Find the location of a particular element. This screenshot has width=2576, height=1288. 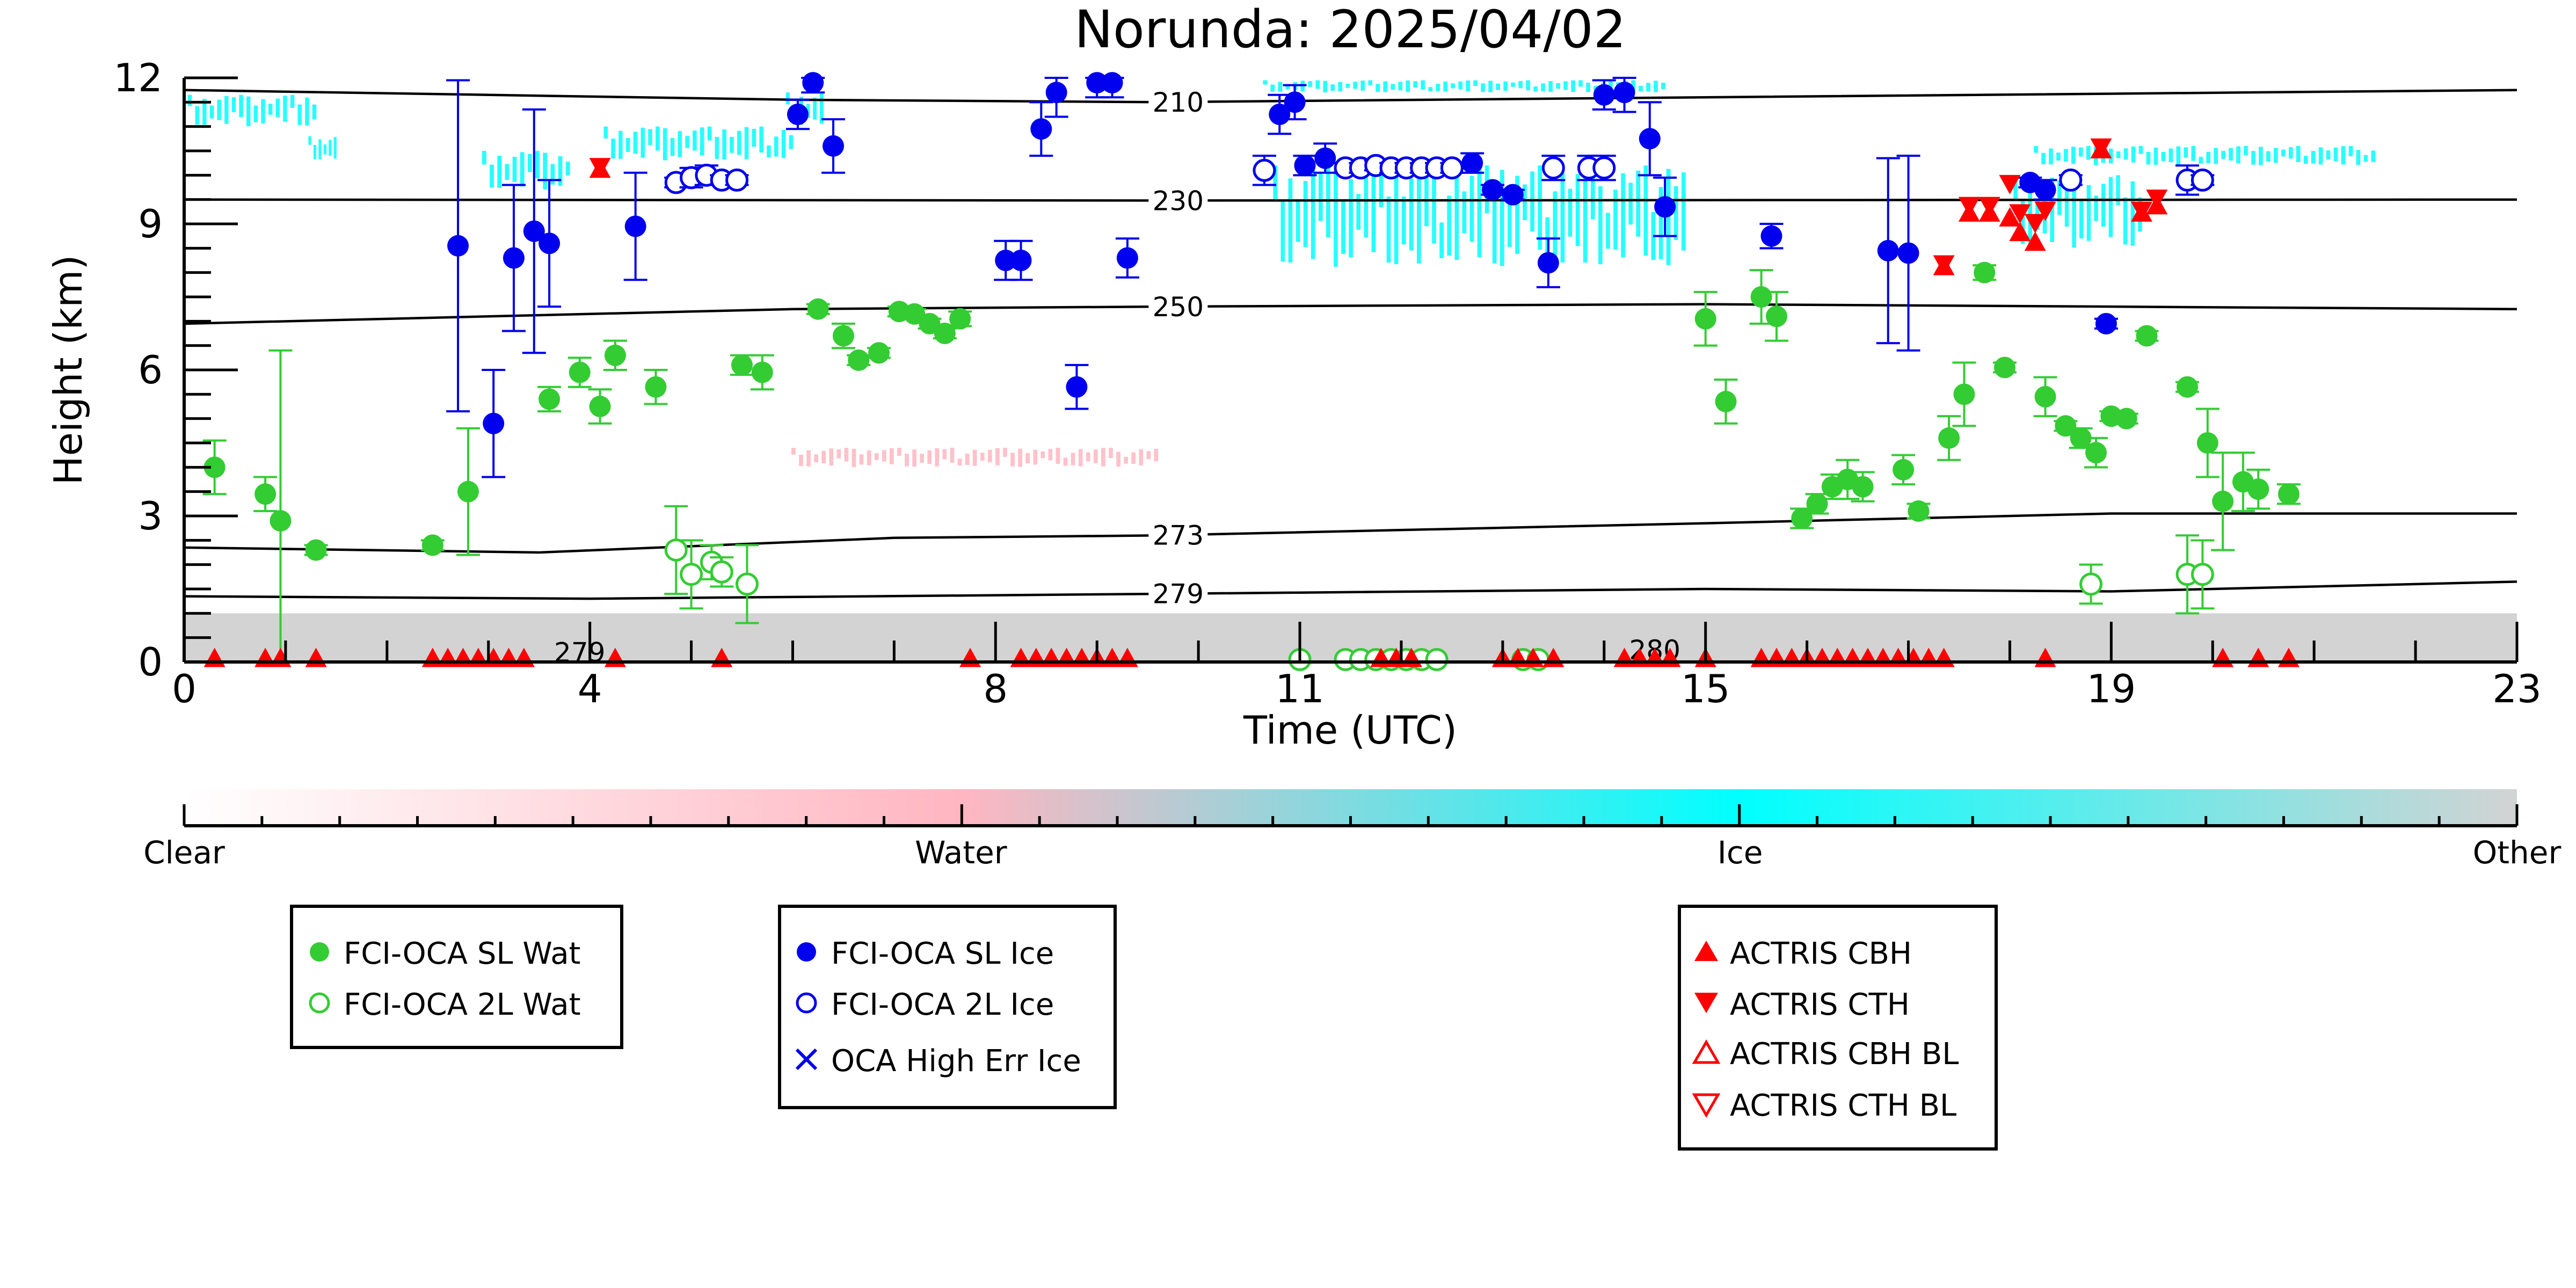

legend-cth-marker is located at coordinates (1706, 1003).